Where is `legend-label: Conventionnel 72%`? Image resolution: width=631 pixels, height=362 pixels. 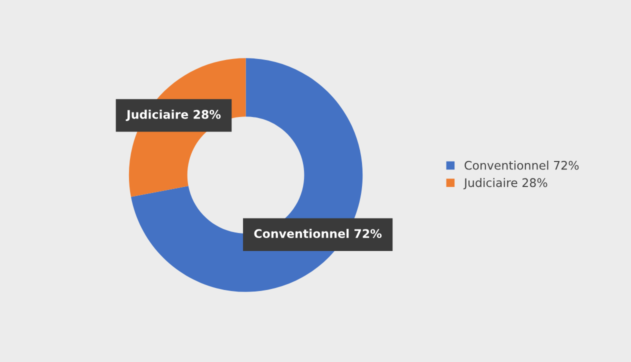 legend-label: Conventionnel 72% is located at coordinates (521, 165).